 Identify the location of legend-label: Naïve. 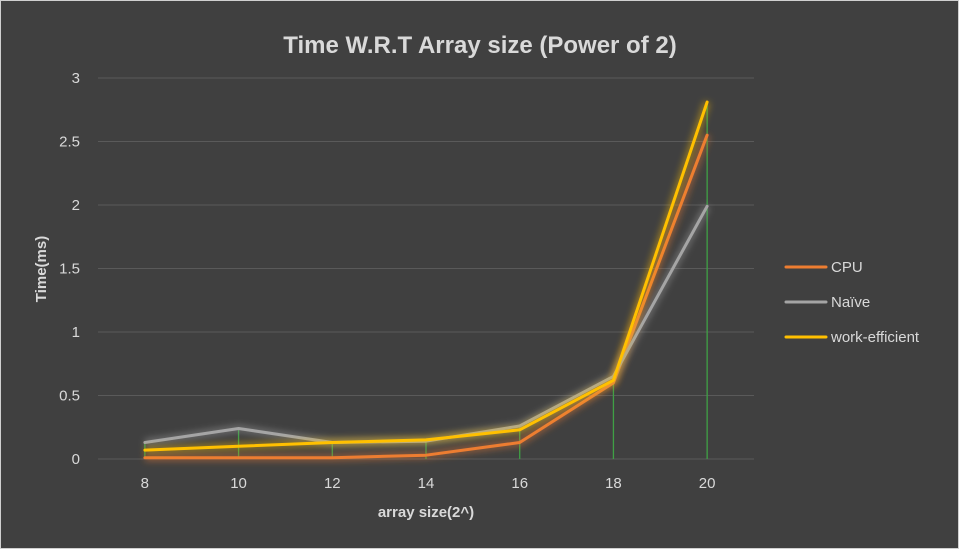
(850, 302).